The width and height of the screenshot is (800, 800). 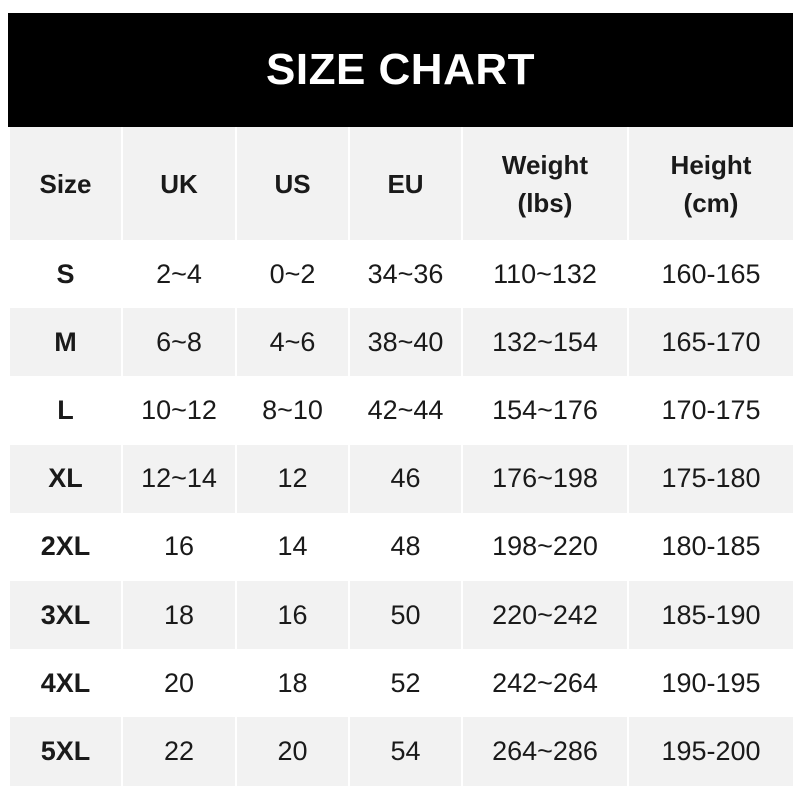 What do you see at coordinates (545, 202) in the screenshot?
I see `column-header-unit: (lbs)` at bounding box center [545, 202].